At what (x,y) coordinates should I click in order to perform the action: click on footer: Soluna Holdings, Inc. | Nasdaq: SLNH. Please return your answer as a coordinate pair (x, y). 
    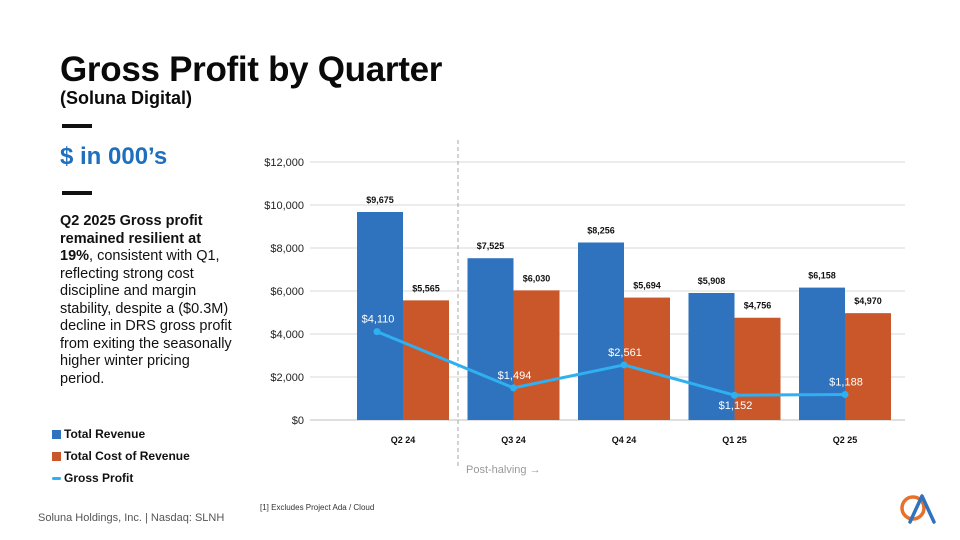
    Looking at the image, I should click on (131, 518).